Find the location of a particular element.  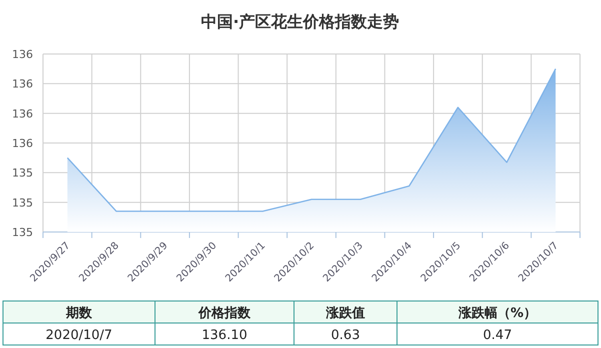

text: 期数 is located at coordinates (79, 313).